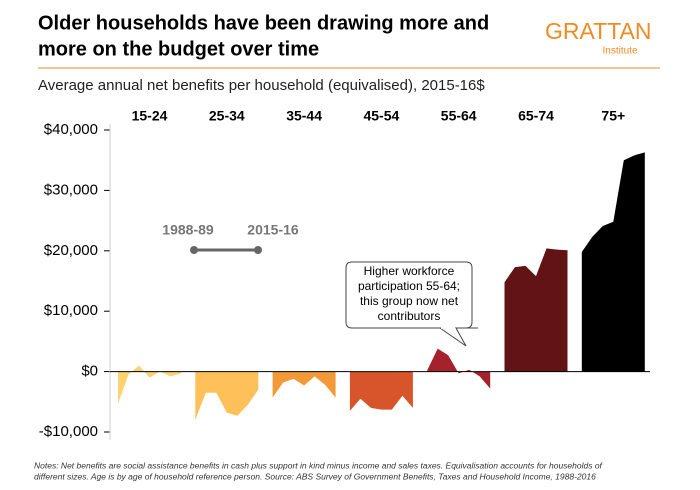 The height and width of the screenshot is (490, 700). I want to click on legend: 1988-89 2015-16, so click(230, 238).